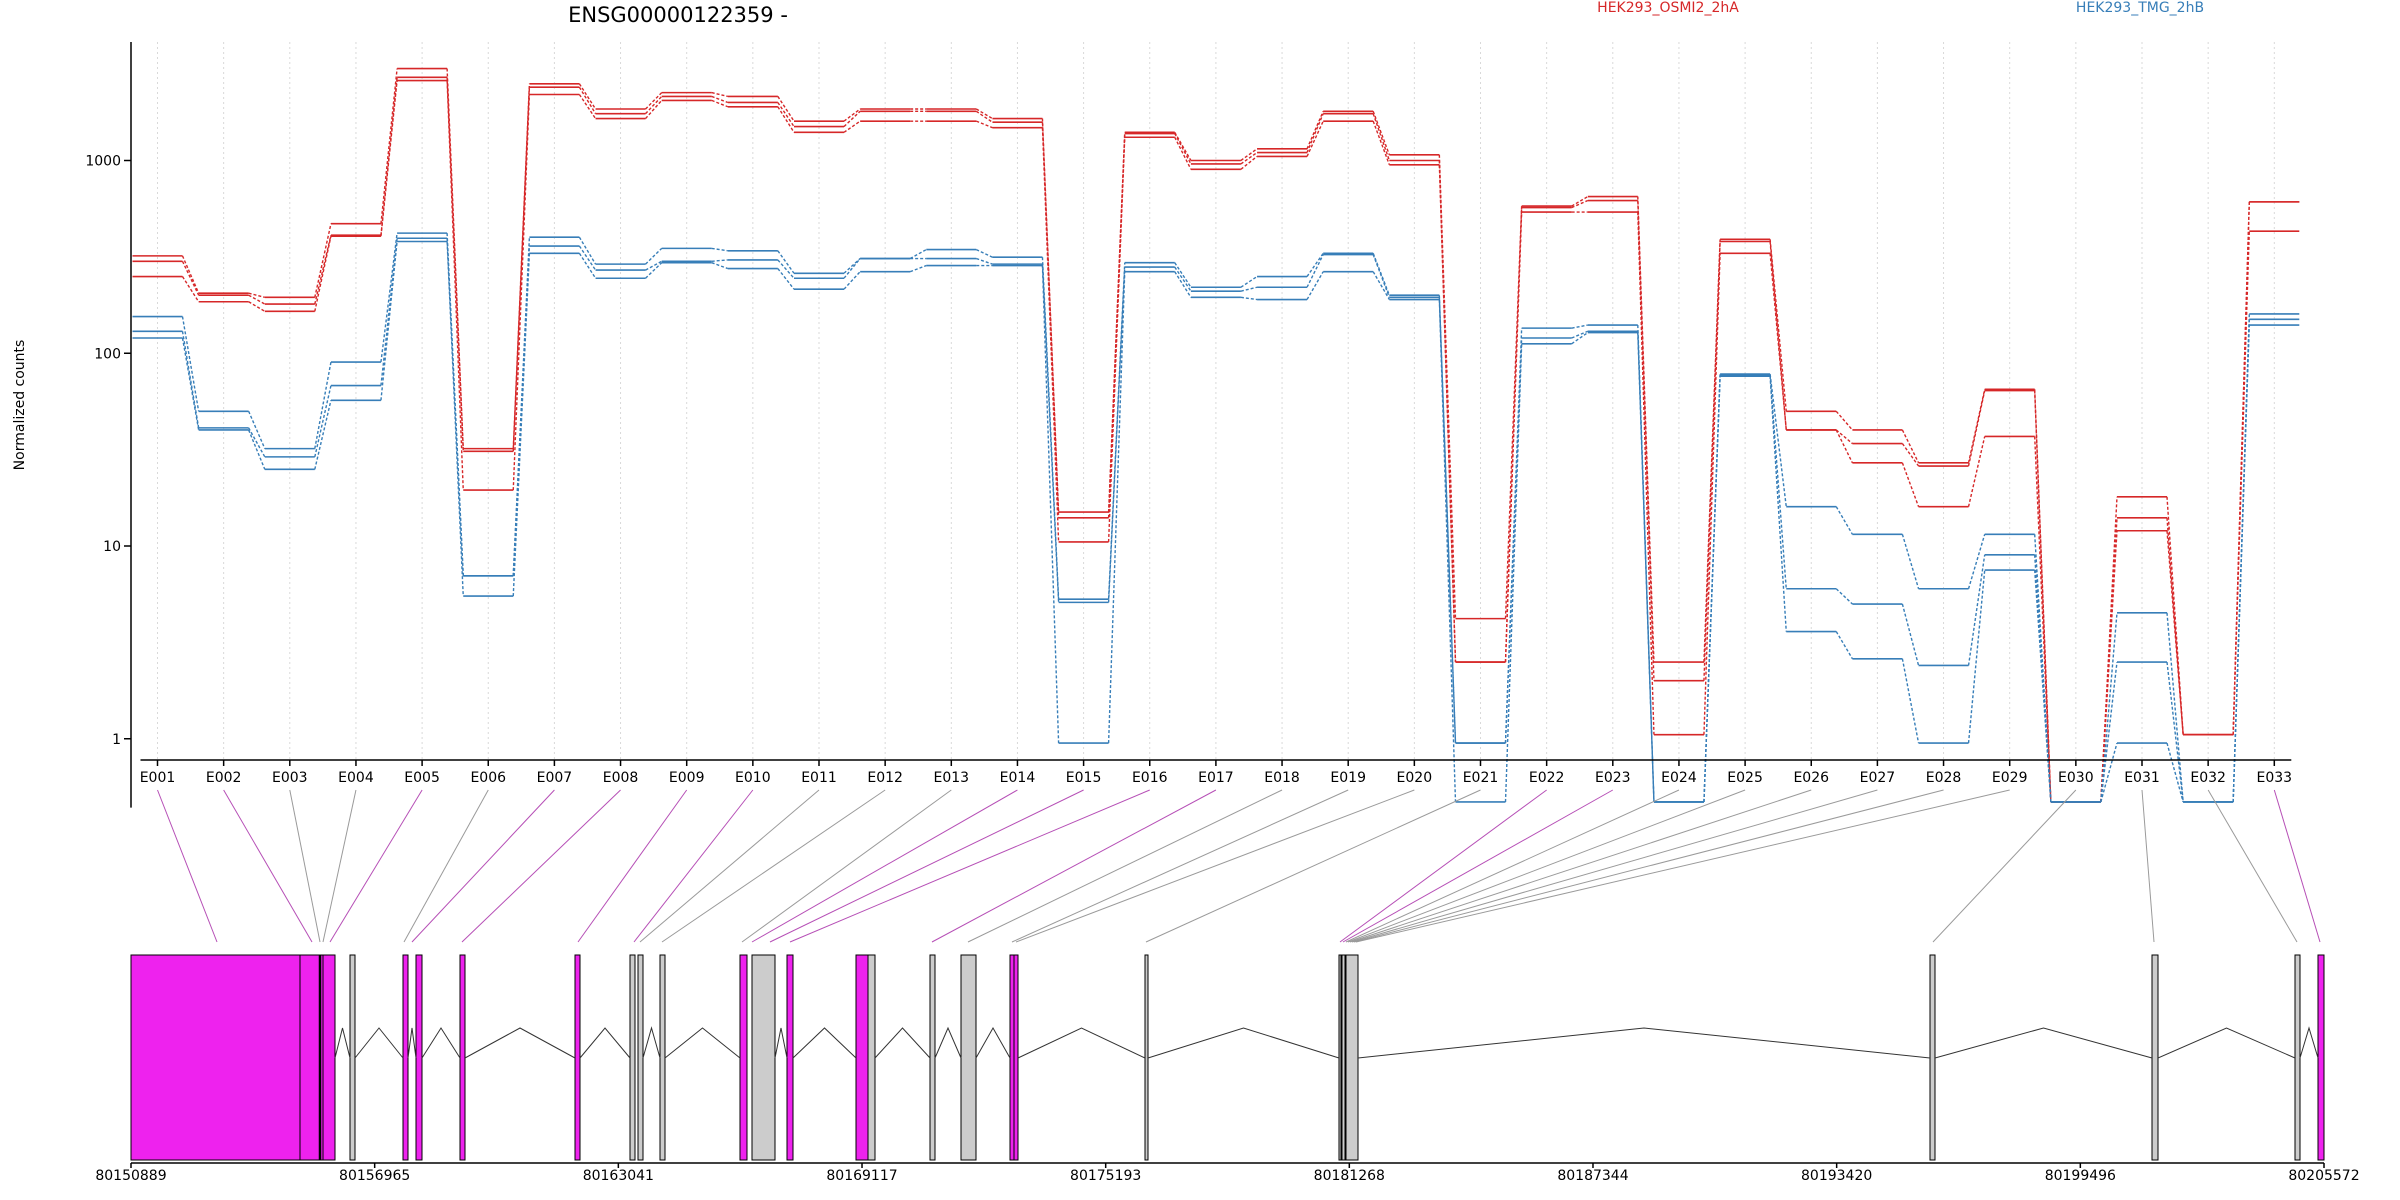  What do you see at coordinates (1811, 778) in the screenshot?
I see `x-tick-label: E026` at bounding box center [1811, 778].